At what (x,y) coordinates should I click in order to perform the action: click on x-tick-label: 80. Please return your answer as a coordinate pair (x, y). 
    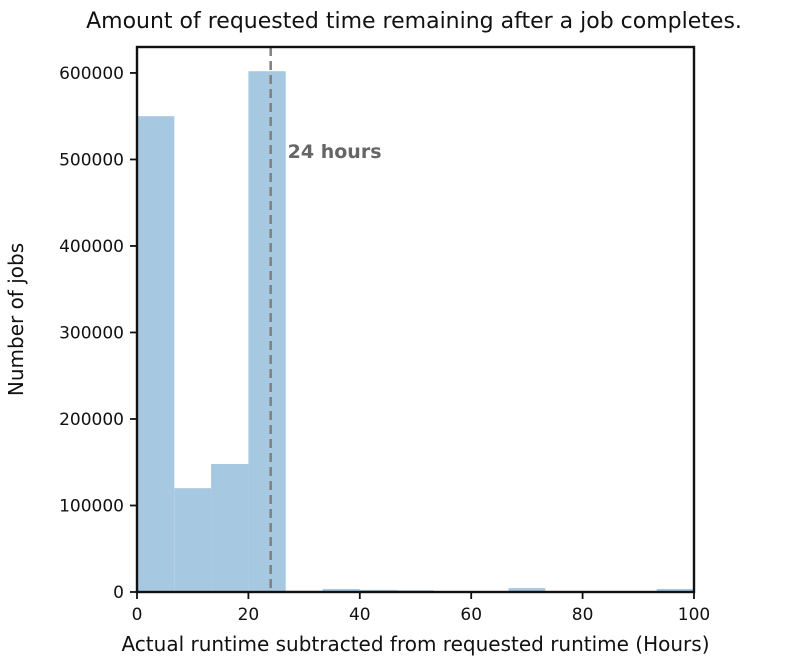
    Looking at the image, I should click on (583, 615).